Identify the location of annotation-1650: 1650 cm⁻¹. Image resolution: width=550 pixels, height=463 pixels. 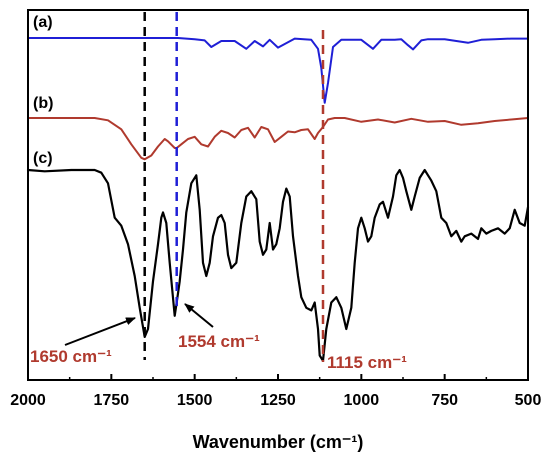
(71, 356).